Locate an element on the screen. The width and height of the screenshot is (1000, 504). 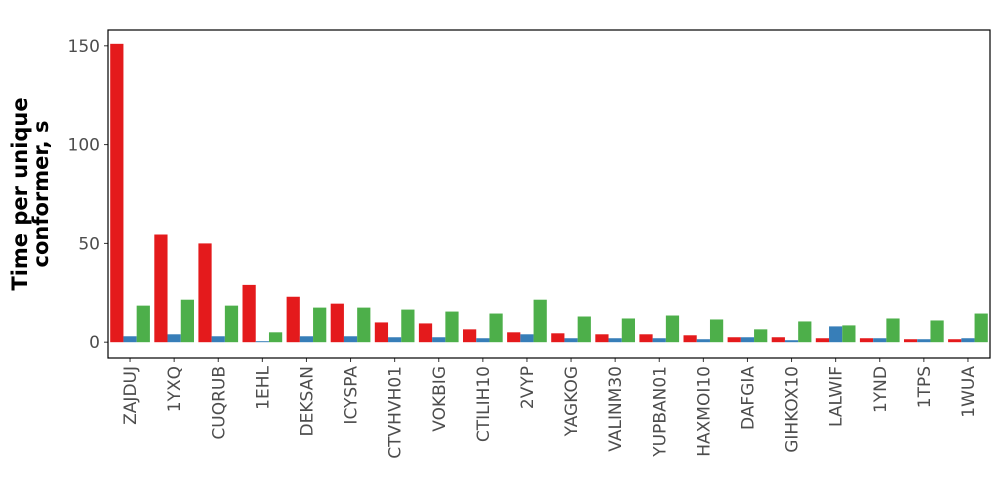
x-tick-label: DAFGIA is located at coordinates (748, 398).